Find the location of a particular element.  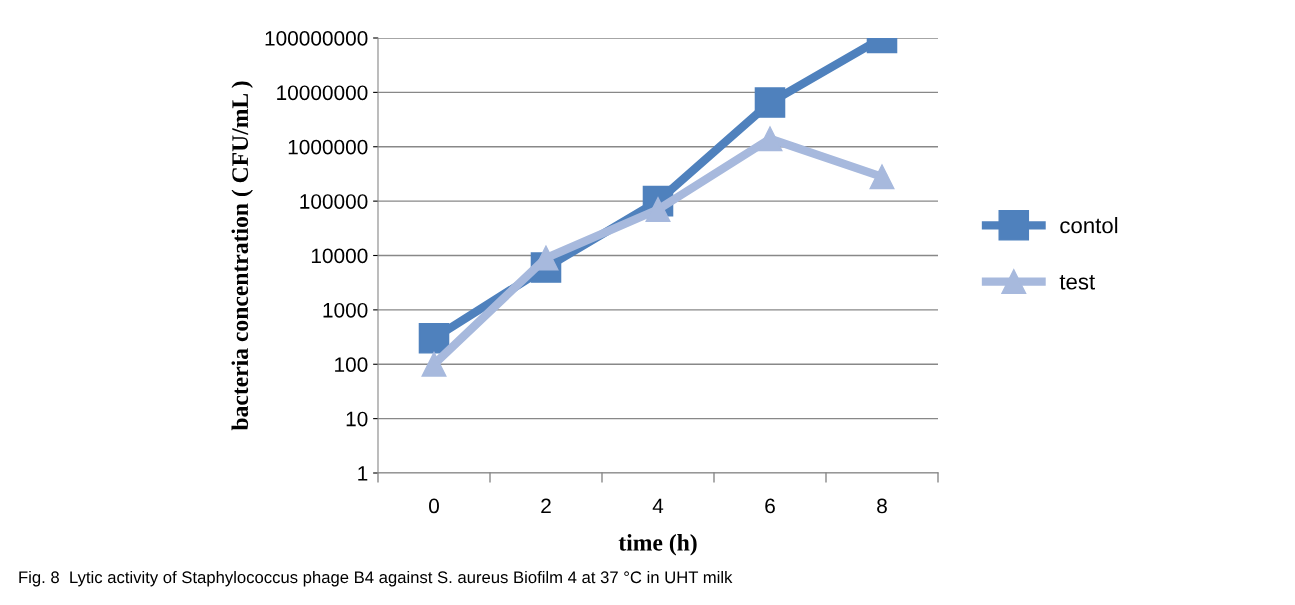

x-axis-title: time (h) is located at coordinates (657, 545).